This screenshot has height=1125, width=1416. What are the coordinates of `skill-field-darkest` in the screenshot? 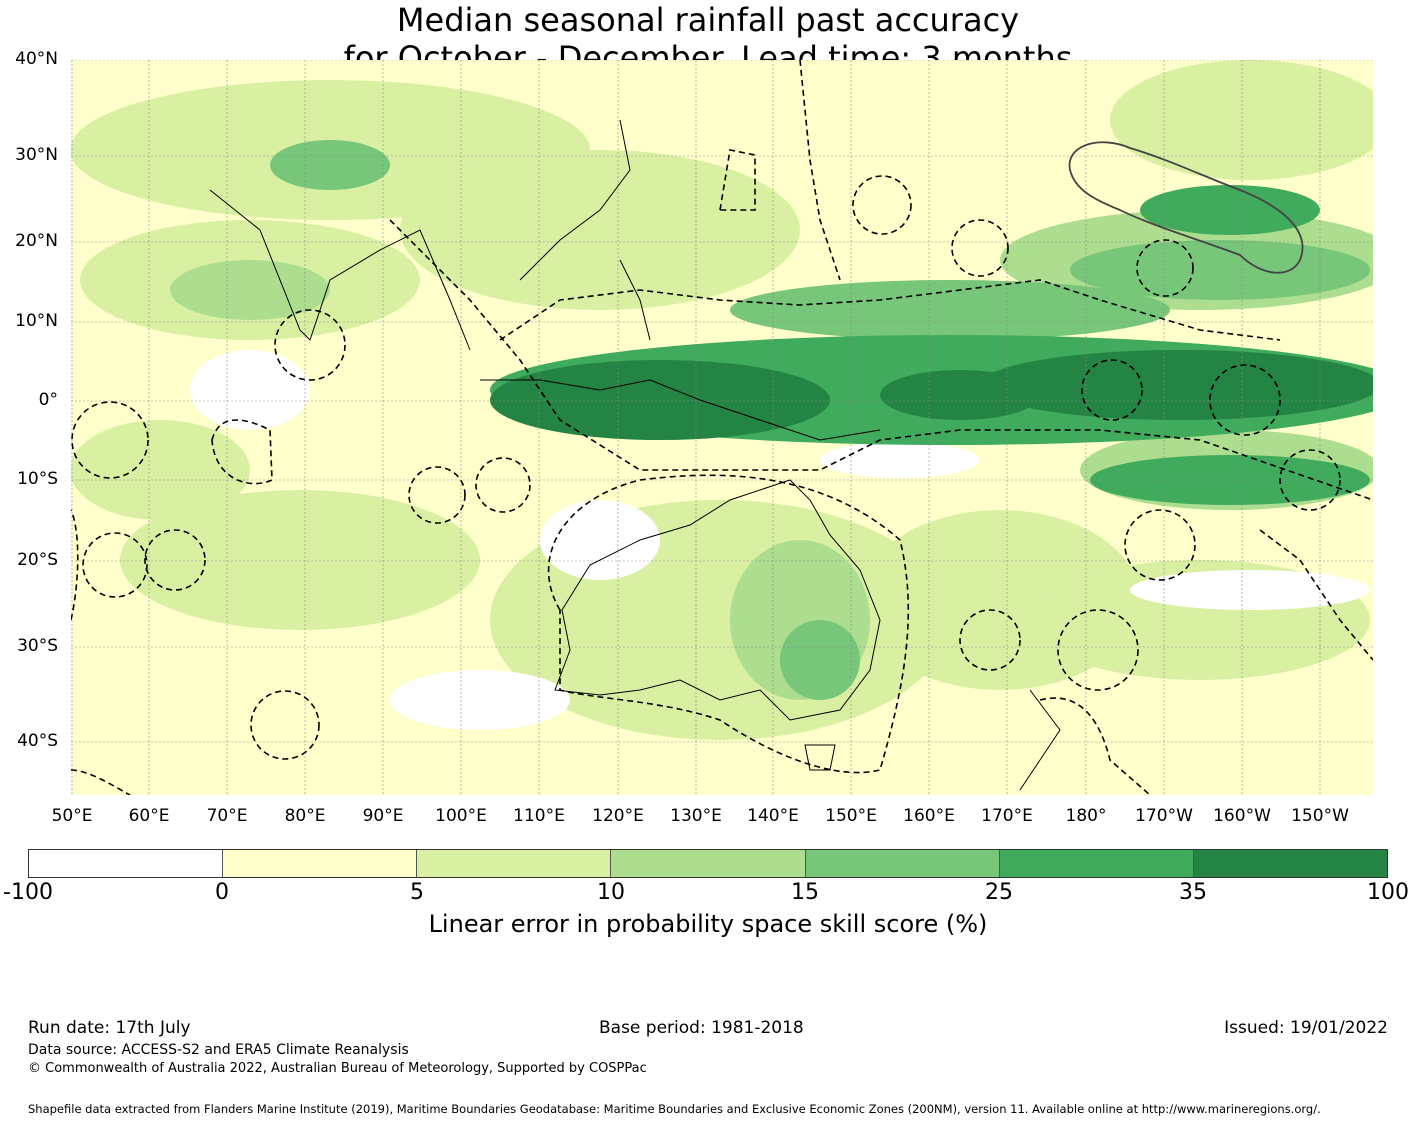 It's located at (931, 395).